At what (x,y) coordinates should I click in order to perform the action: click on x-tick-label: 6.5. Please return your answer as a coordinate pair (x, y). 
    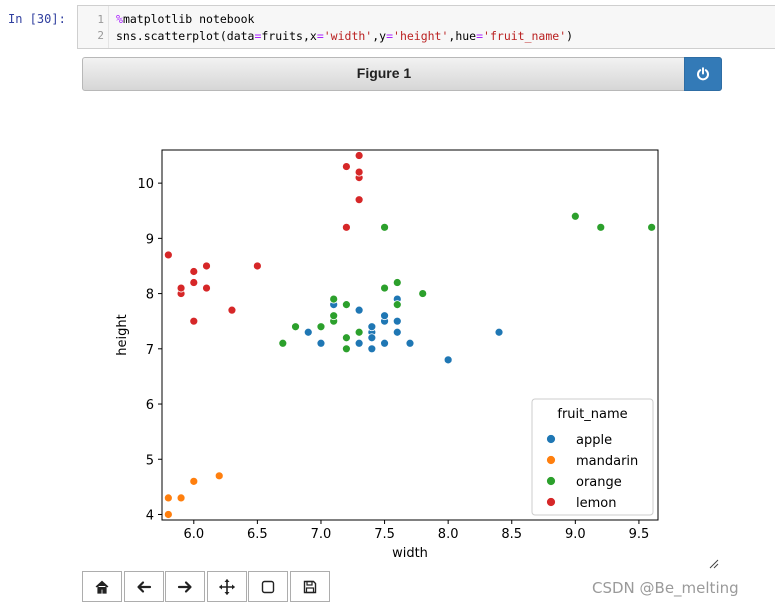
    Looking at the image, I should click on (257, 534).